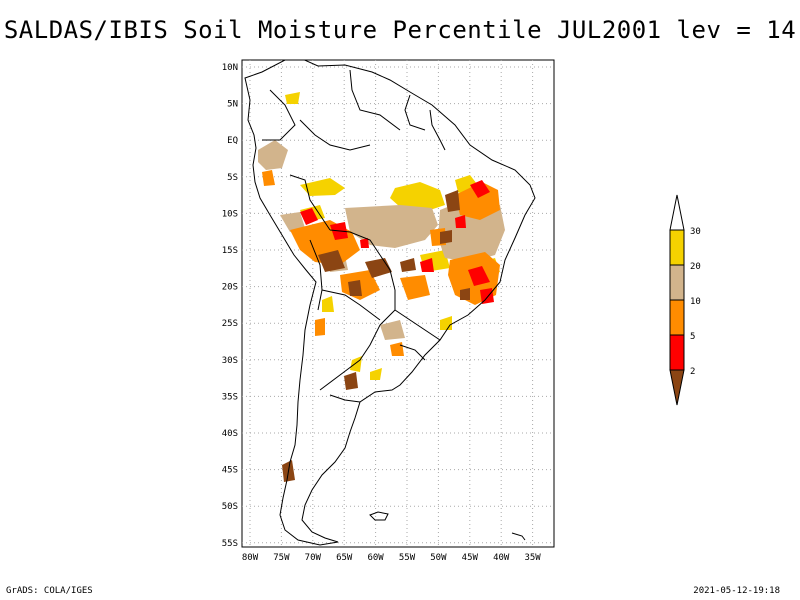 This screenshot has height=600, width=800. What do you see at coordinates (313, 558) in the screenshot?
I see `longitude-label: 70W` at bounding box center [313, 558].